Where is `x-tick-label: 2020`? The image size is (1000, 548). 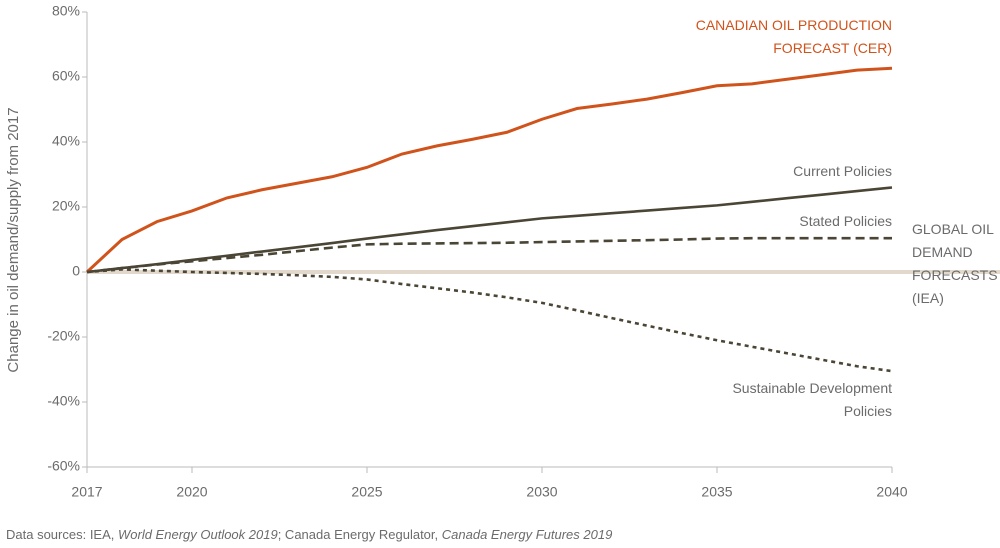
x-tick-label: 2020 is located at coordinates (191, 492).